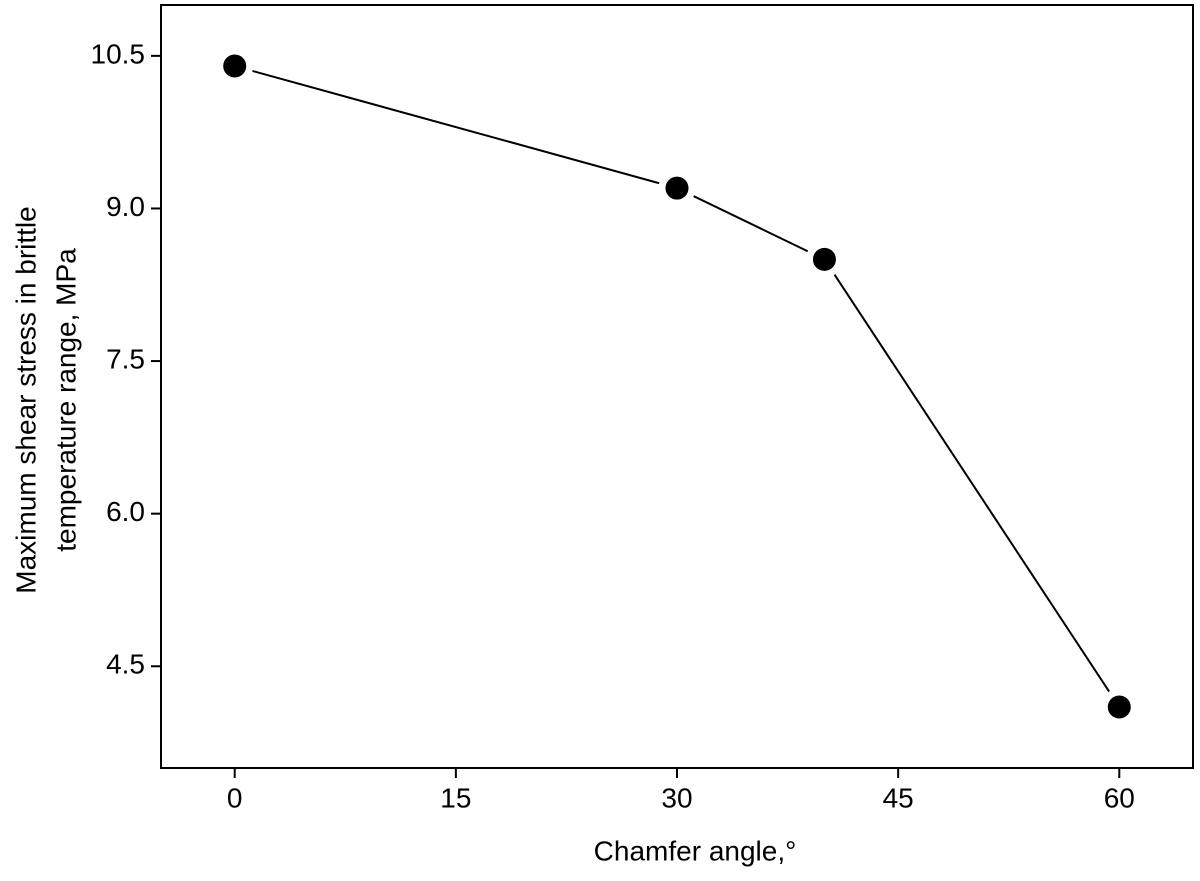 The width and height of the screenshot is (1200, 881). Describe the element at coordinates (1119, 797) in the screenshot. I see `x-tick-label: 60` at that location.